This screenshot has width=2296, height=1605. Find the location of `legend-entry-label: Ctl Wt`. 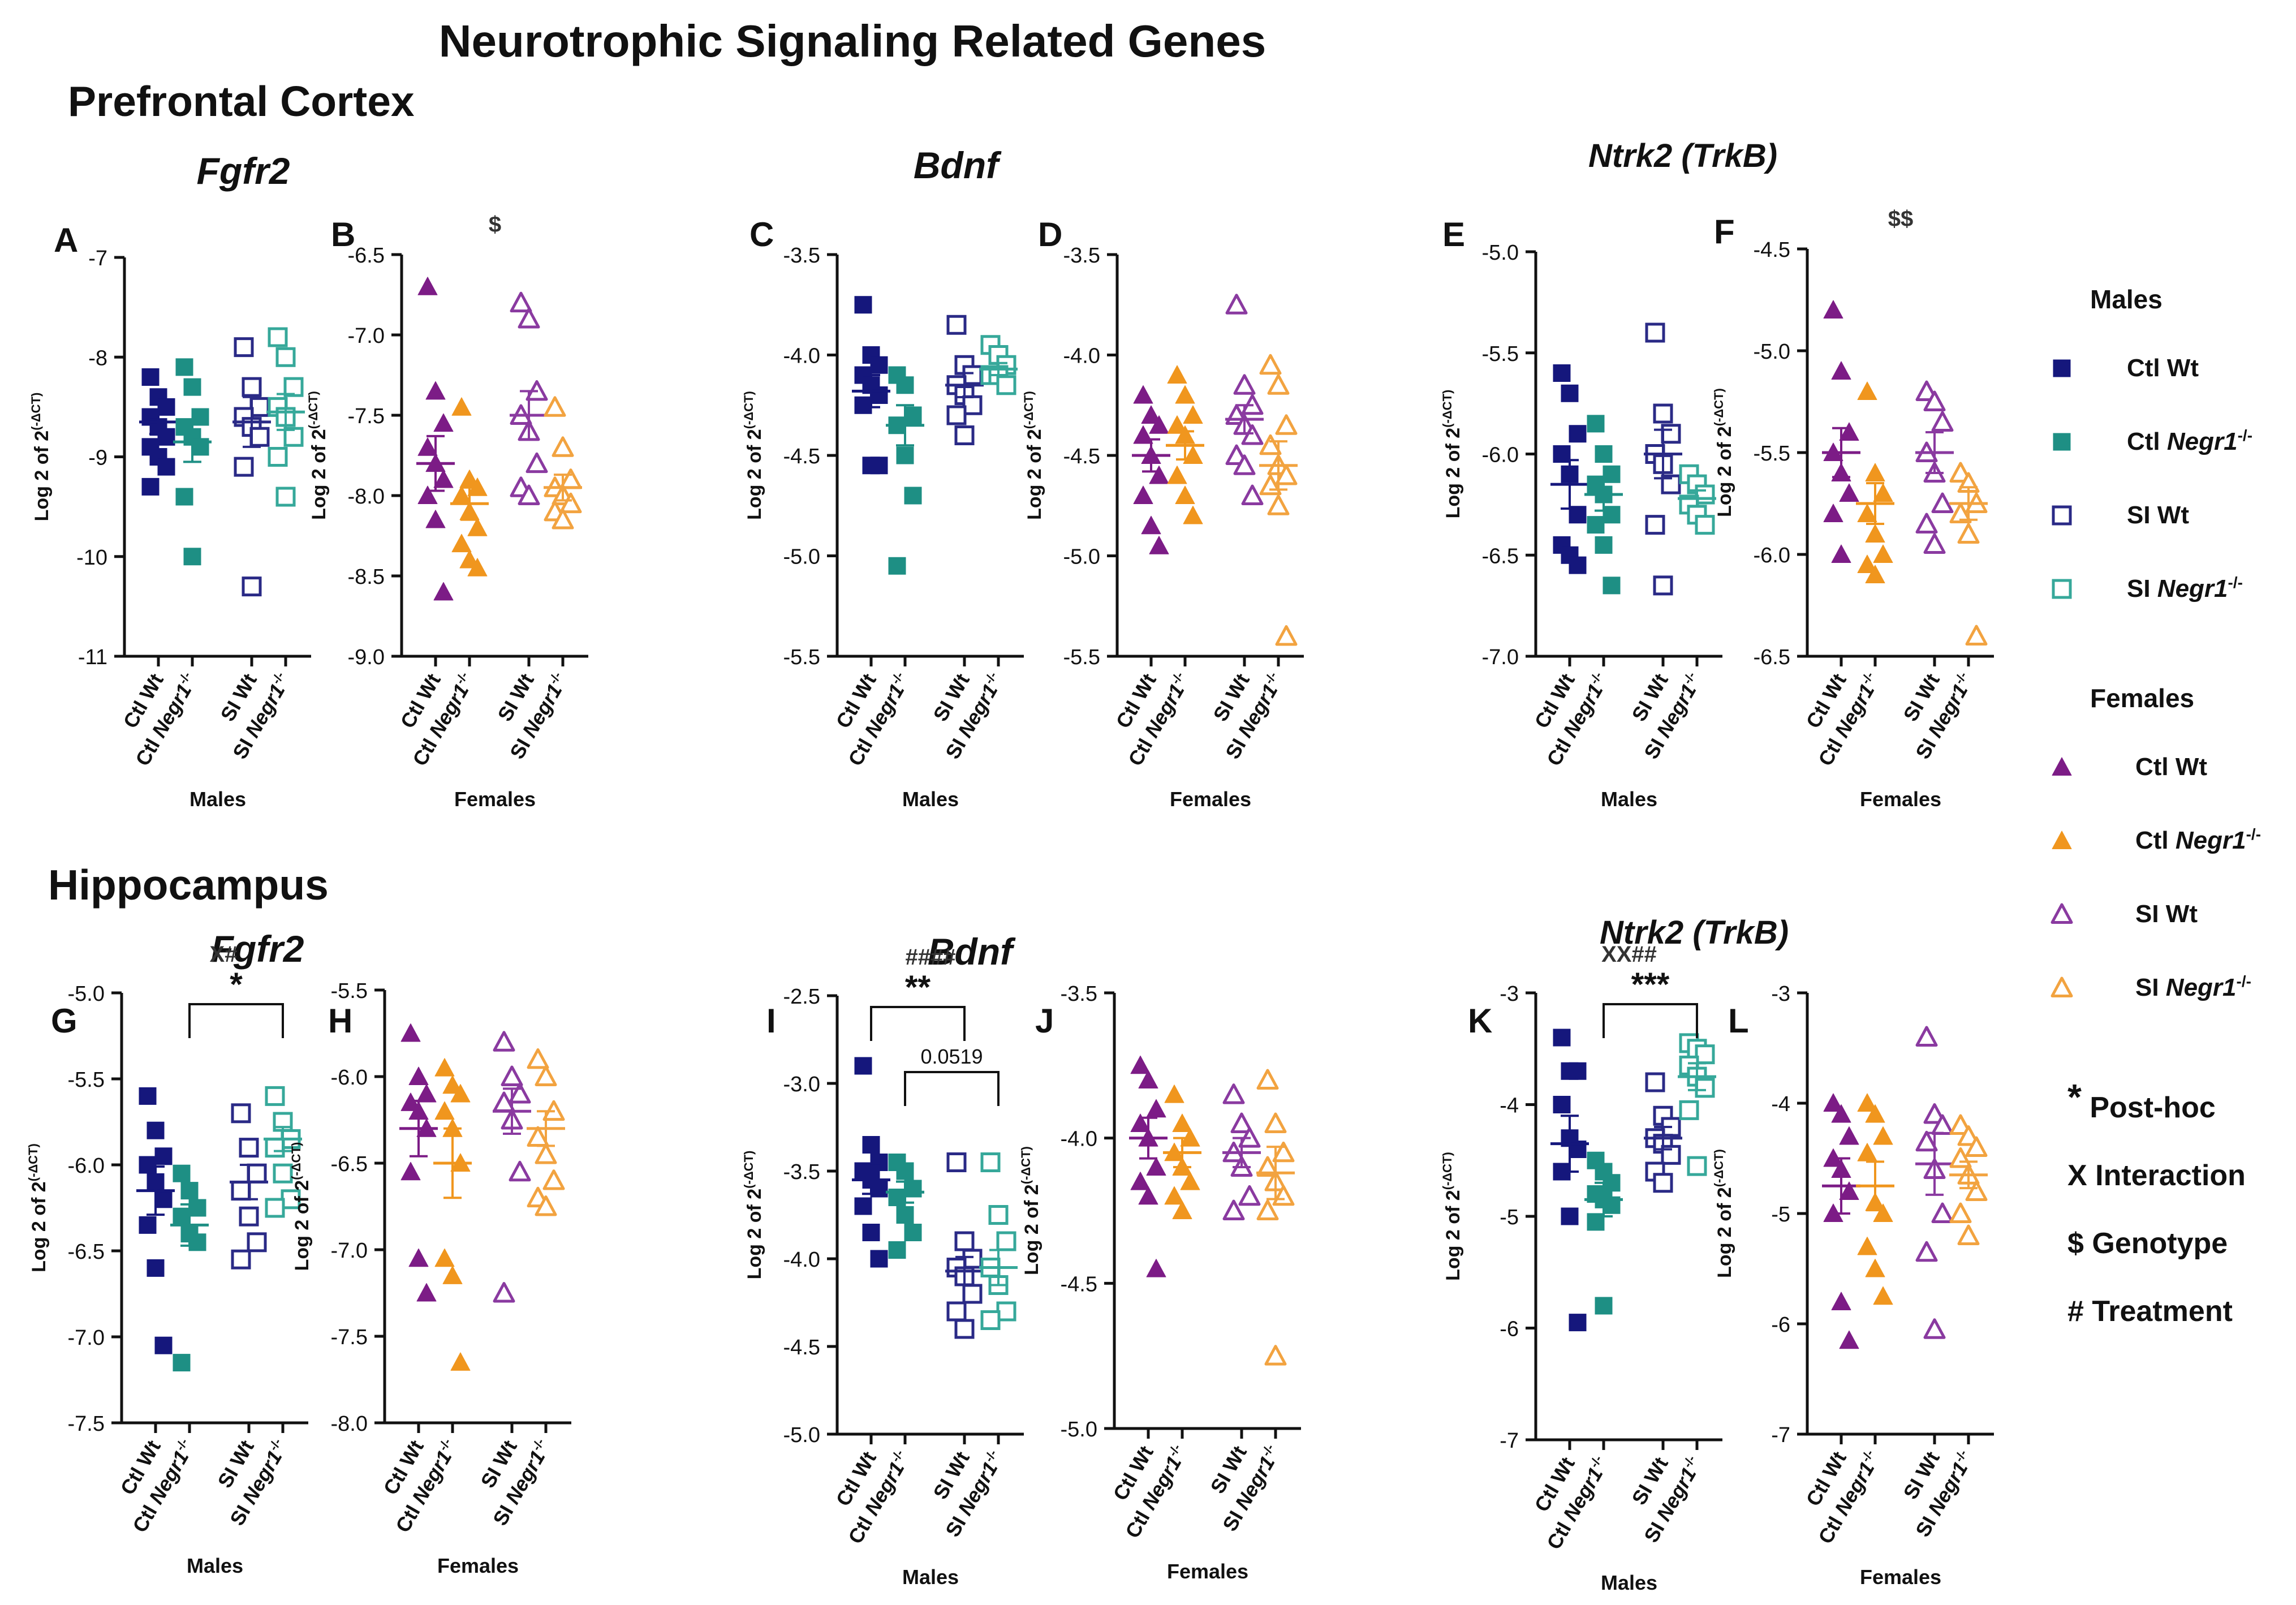

legend-entry-label: Ctl Wt is located at coordinates (2163, 368).